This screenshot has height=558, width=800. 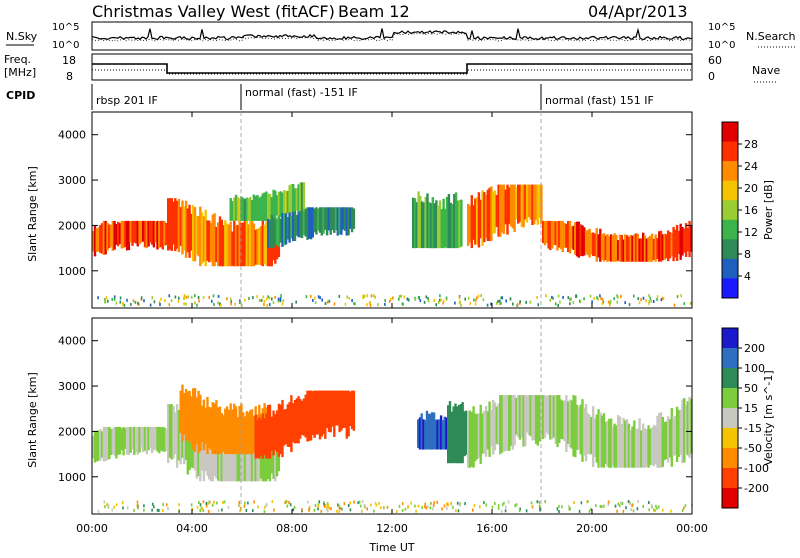 I want to click on cpid-2: normal (fast) 151 IF, so click(x=599, y=100).